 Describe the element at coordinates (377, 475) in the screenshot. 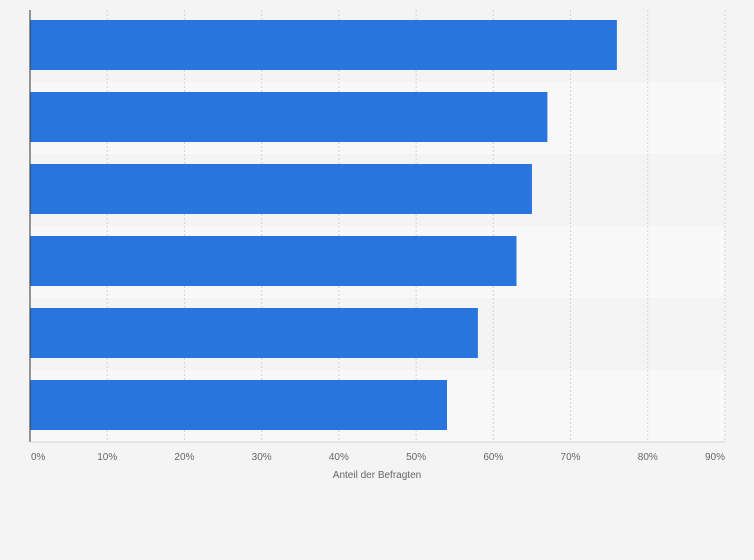

I see `x-axis-title: Anteil der Befragten` at that location.